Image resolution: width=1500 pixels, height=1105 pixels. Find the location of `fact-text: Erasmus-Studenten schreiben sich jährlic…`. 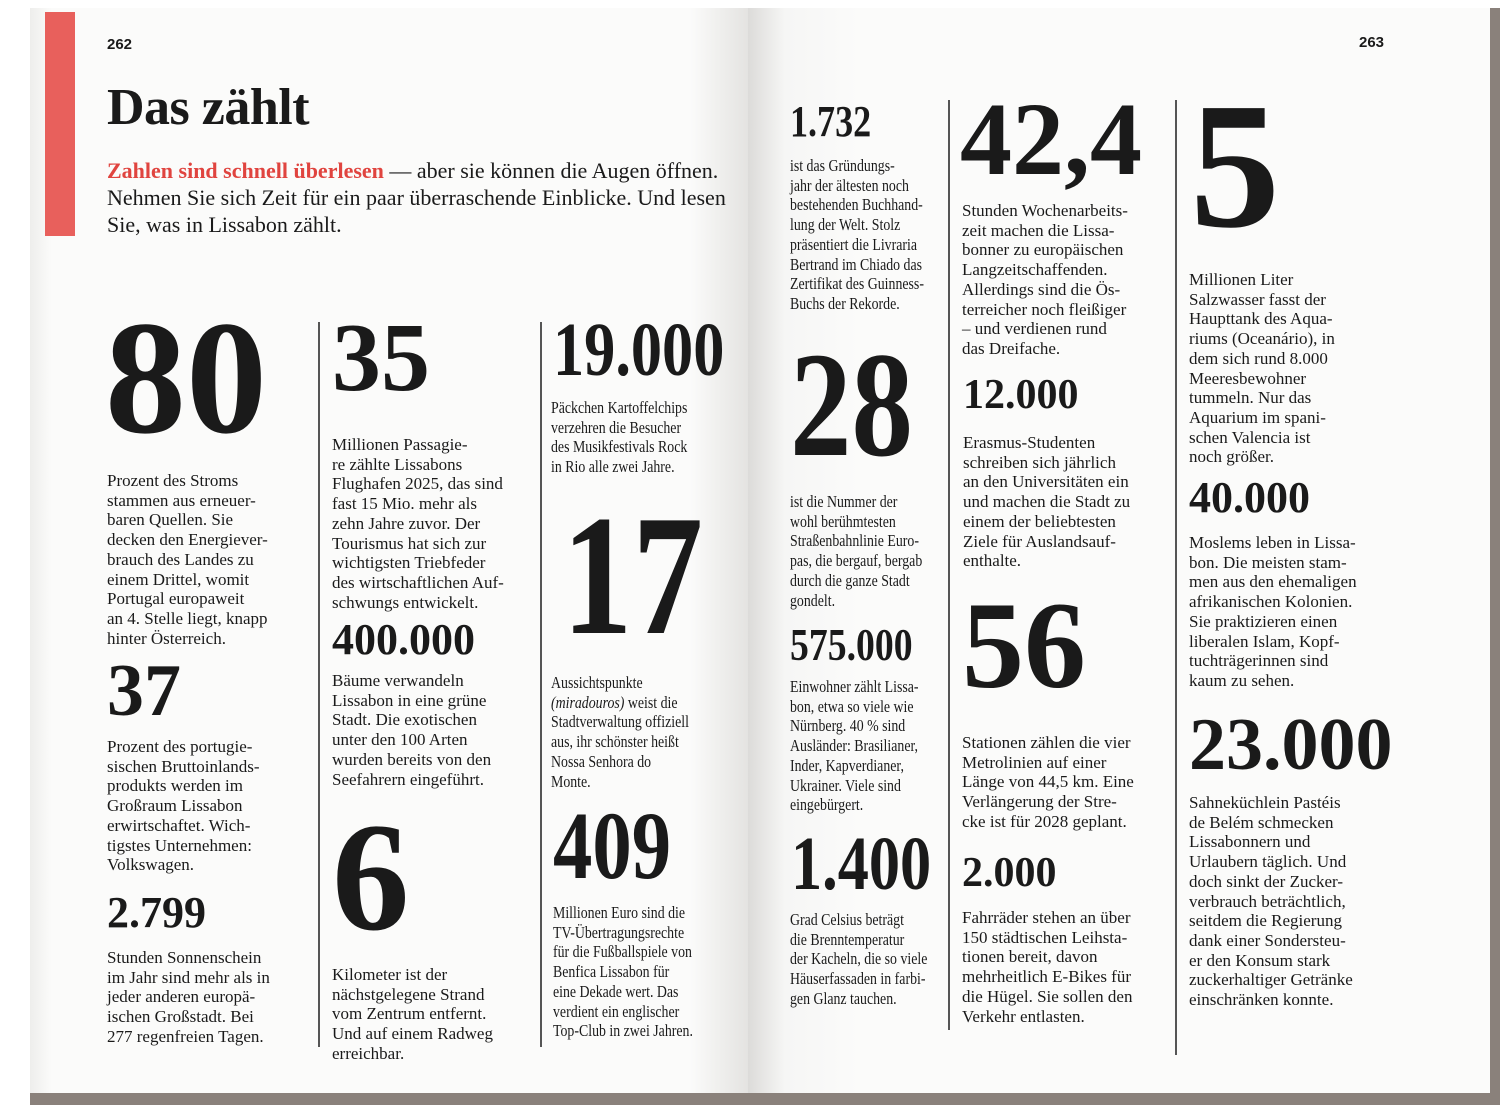

fact-text: Erasmus-Studenten schreiben sich jährlic… is located at coordinates (1047, 502).